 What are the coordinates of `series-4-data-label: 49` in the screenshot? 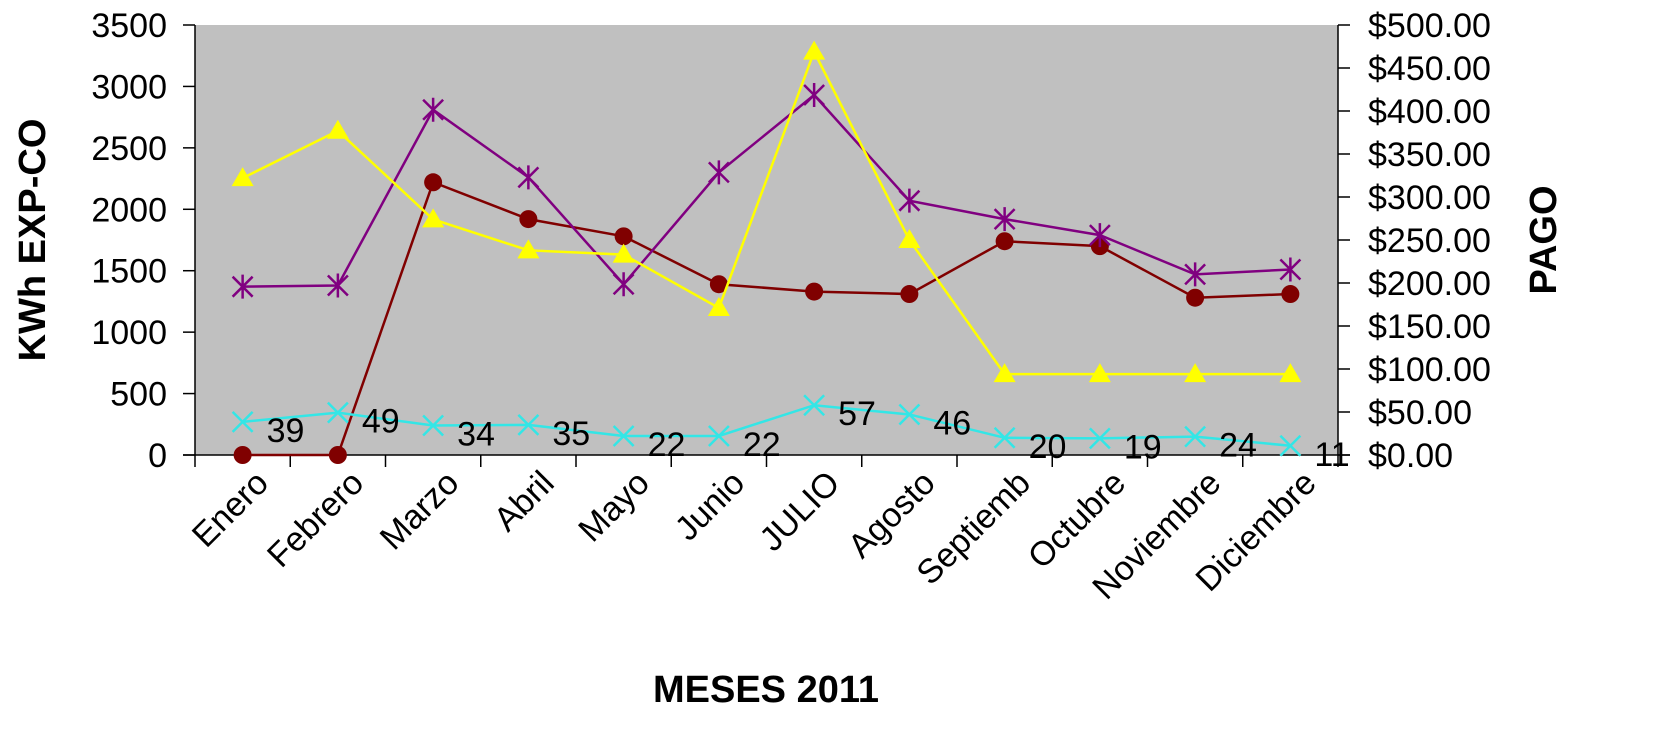 It's located at (381, 422).